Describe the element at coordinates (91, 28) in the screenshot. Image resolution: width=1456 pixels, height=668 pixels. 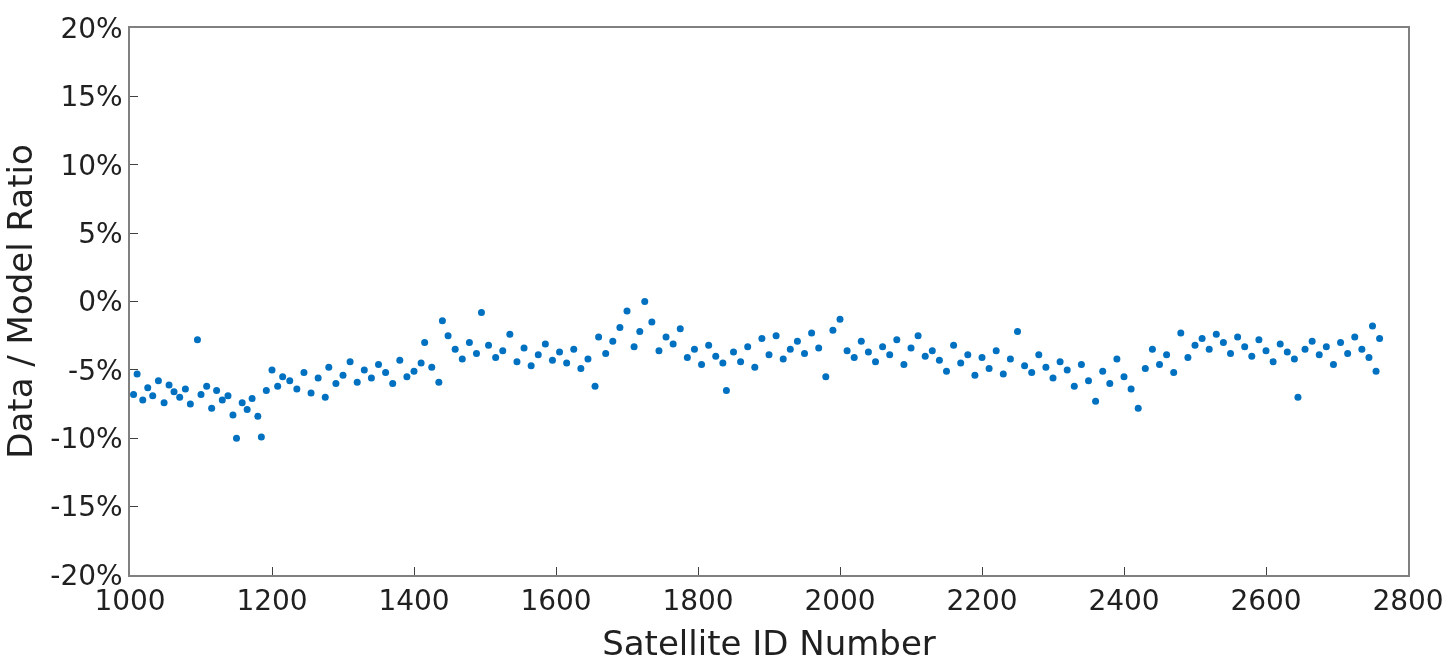
I see `y-tick-label: 20%` at that location.